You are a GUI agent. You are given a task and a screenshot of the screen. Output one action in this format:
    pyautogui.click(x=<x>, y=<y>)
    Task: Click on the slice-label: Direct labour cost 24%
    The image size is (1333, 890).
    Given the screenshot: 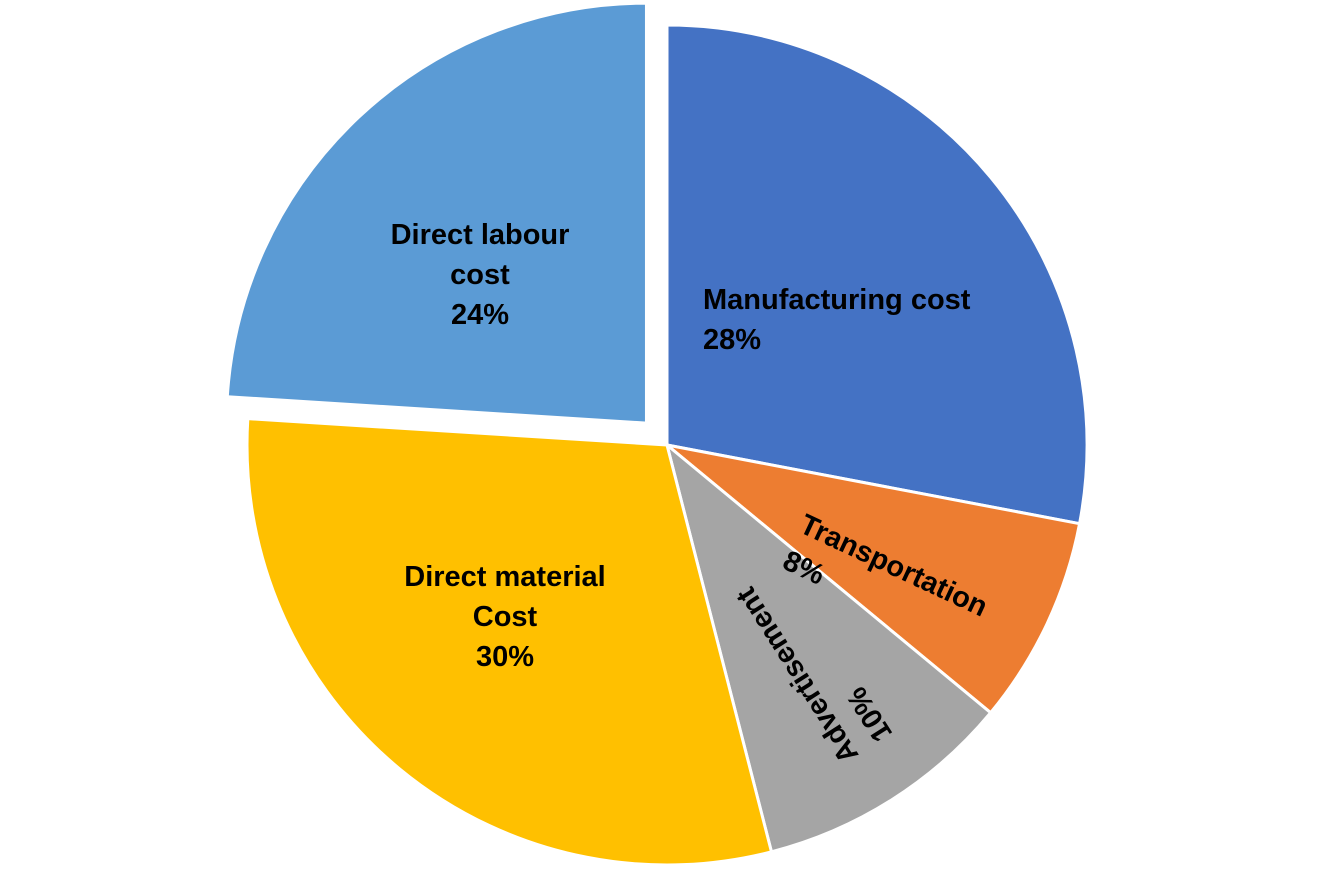 What is the action you would take?
    pyautogui.click(x=480, y=275)
    